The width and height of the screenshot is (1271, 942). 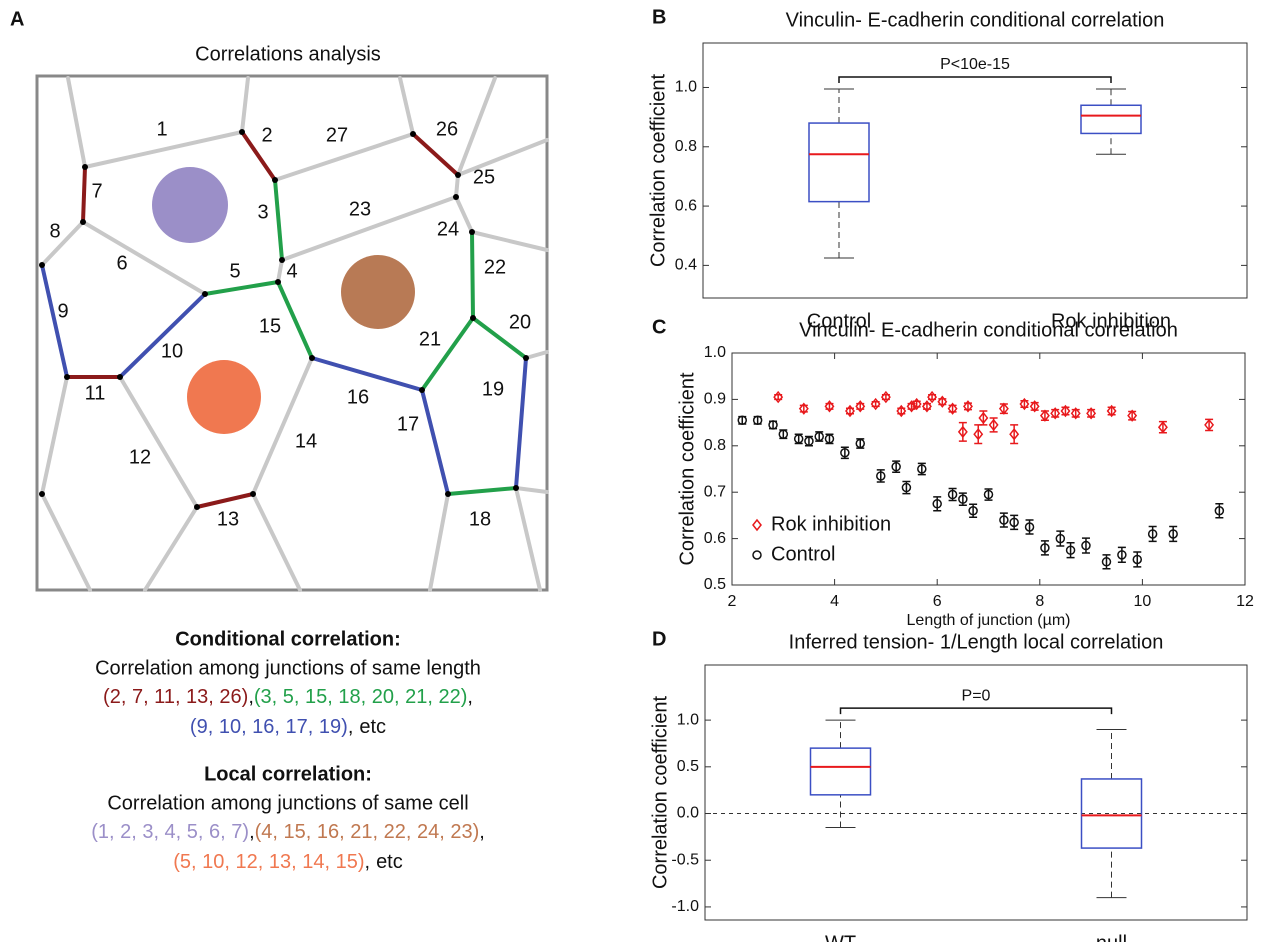 I want to click on junction-label: 9, so click(x=62, y=311).